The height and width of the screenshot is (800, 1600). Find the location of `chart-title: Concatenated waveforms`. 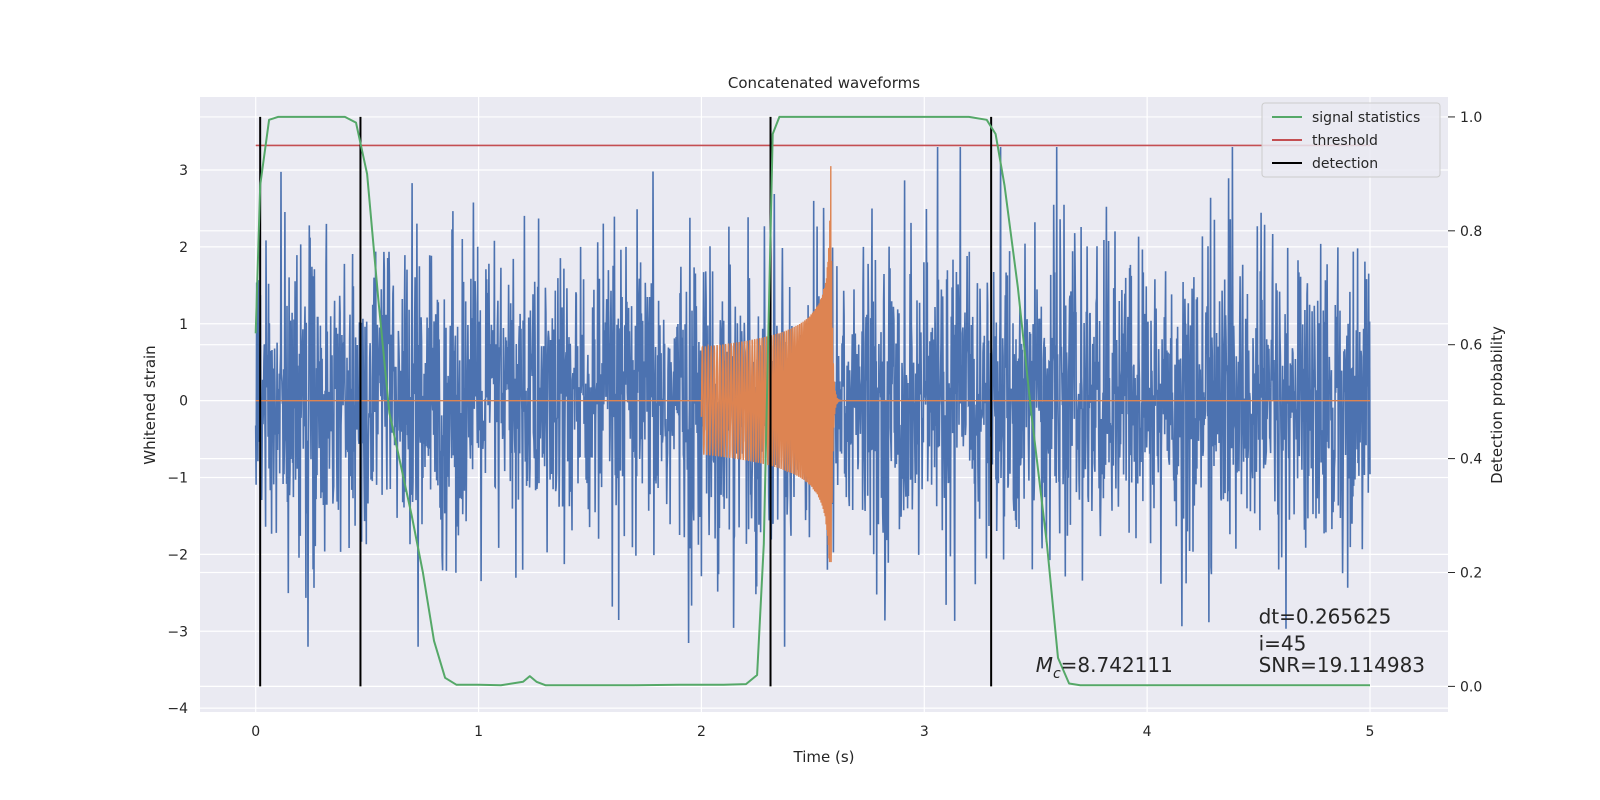

chart-title: Concatenated waveforms is located at coordinates (824, 83).